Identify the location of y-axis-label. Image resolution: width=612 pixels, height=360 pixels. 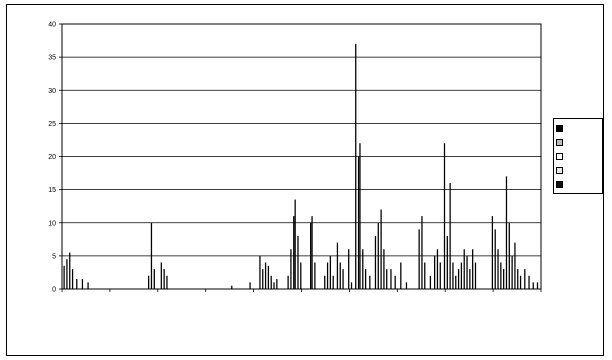
(24, 170).